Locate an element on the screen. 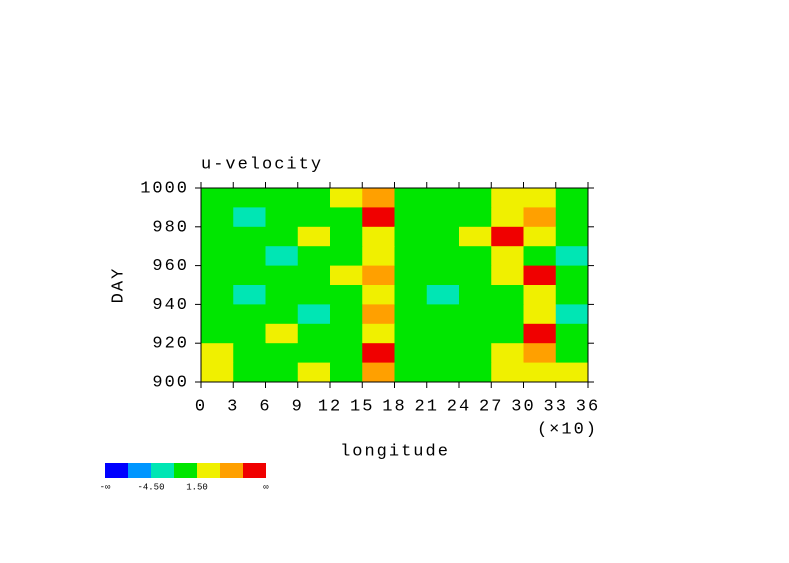  x-tick-label: 12 is located at coordinates (330, 406).